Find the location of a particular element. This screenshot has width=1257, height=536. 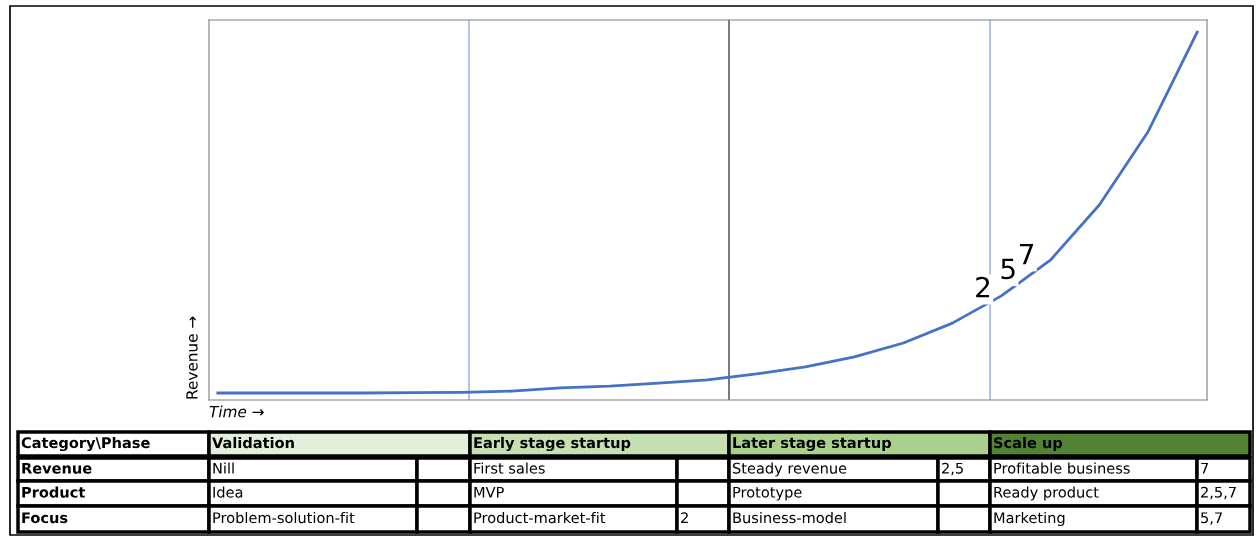

text: Category\Phase is located at coordinates (85, 444).